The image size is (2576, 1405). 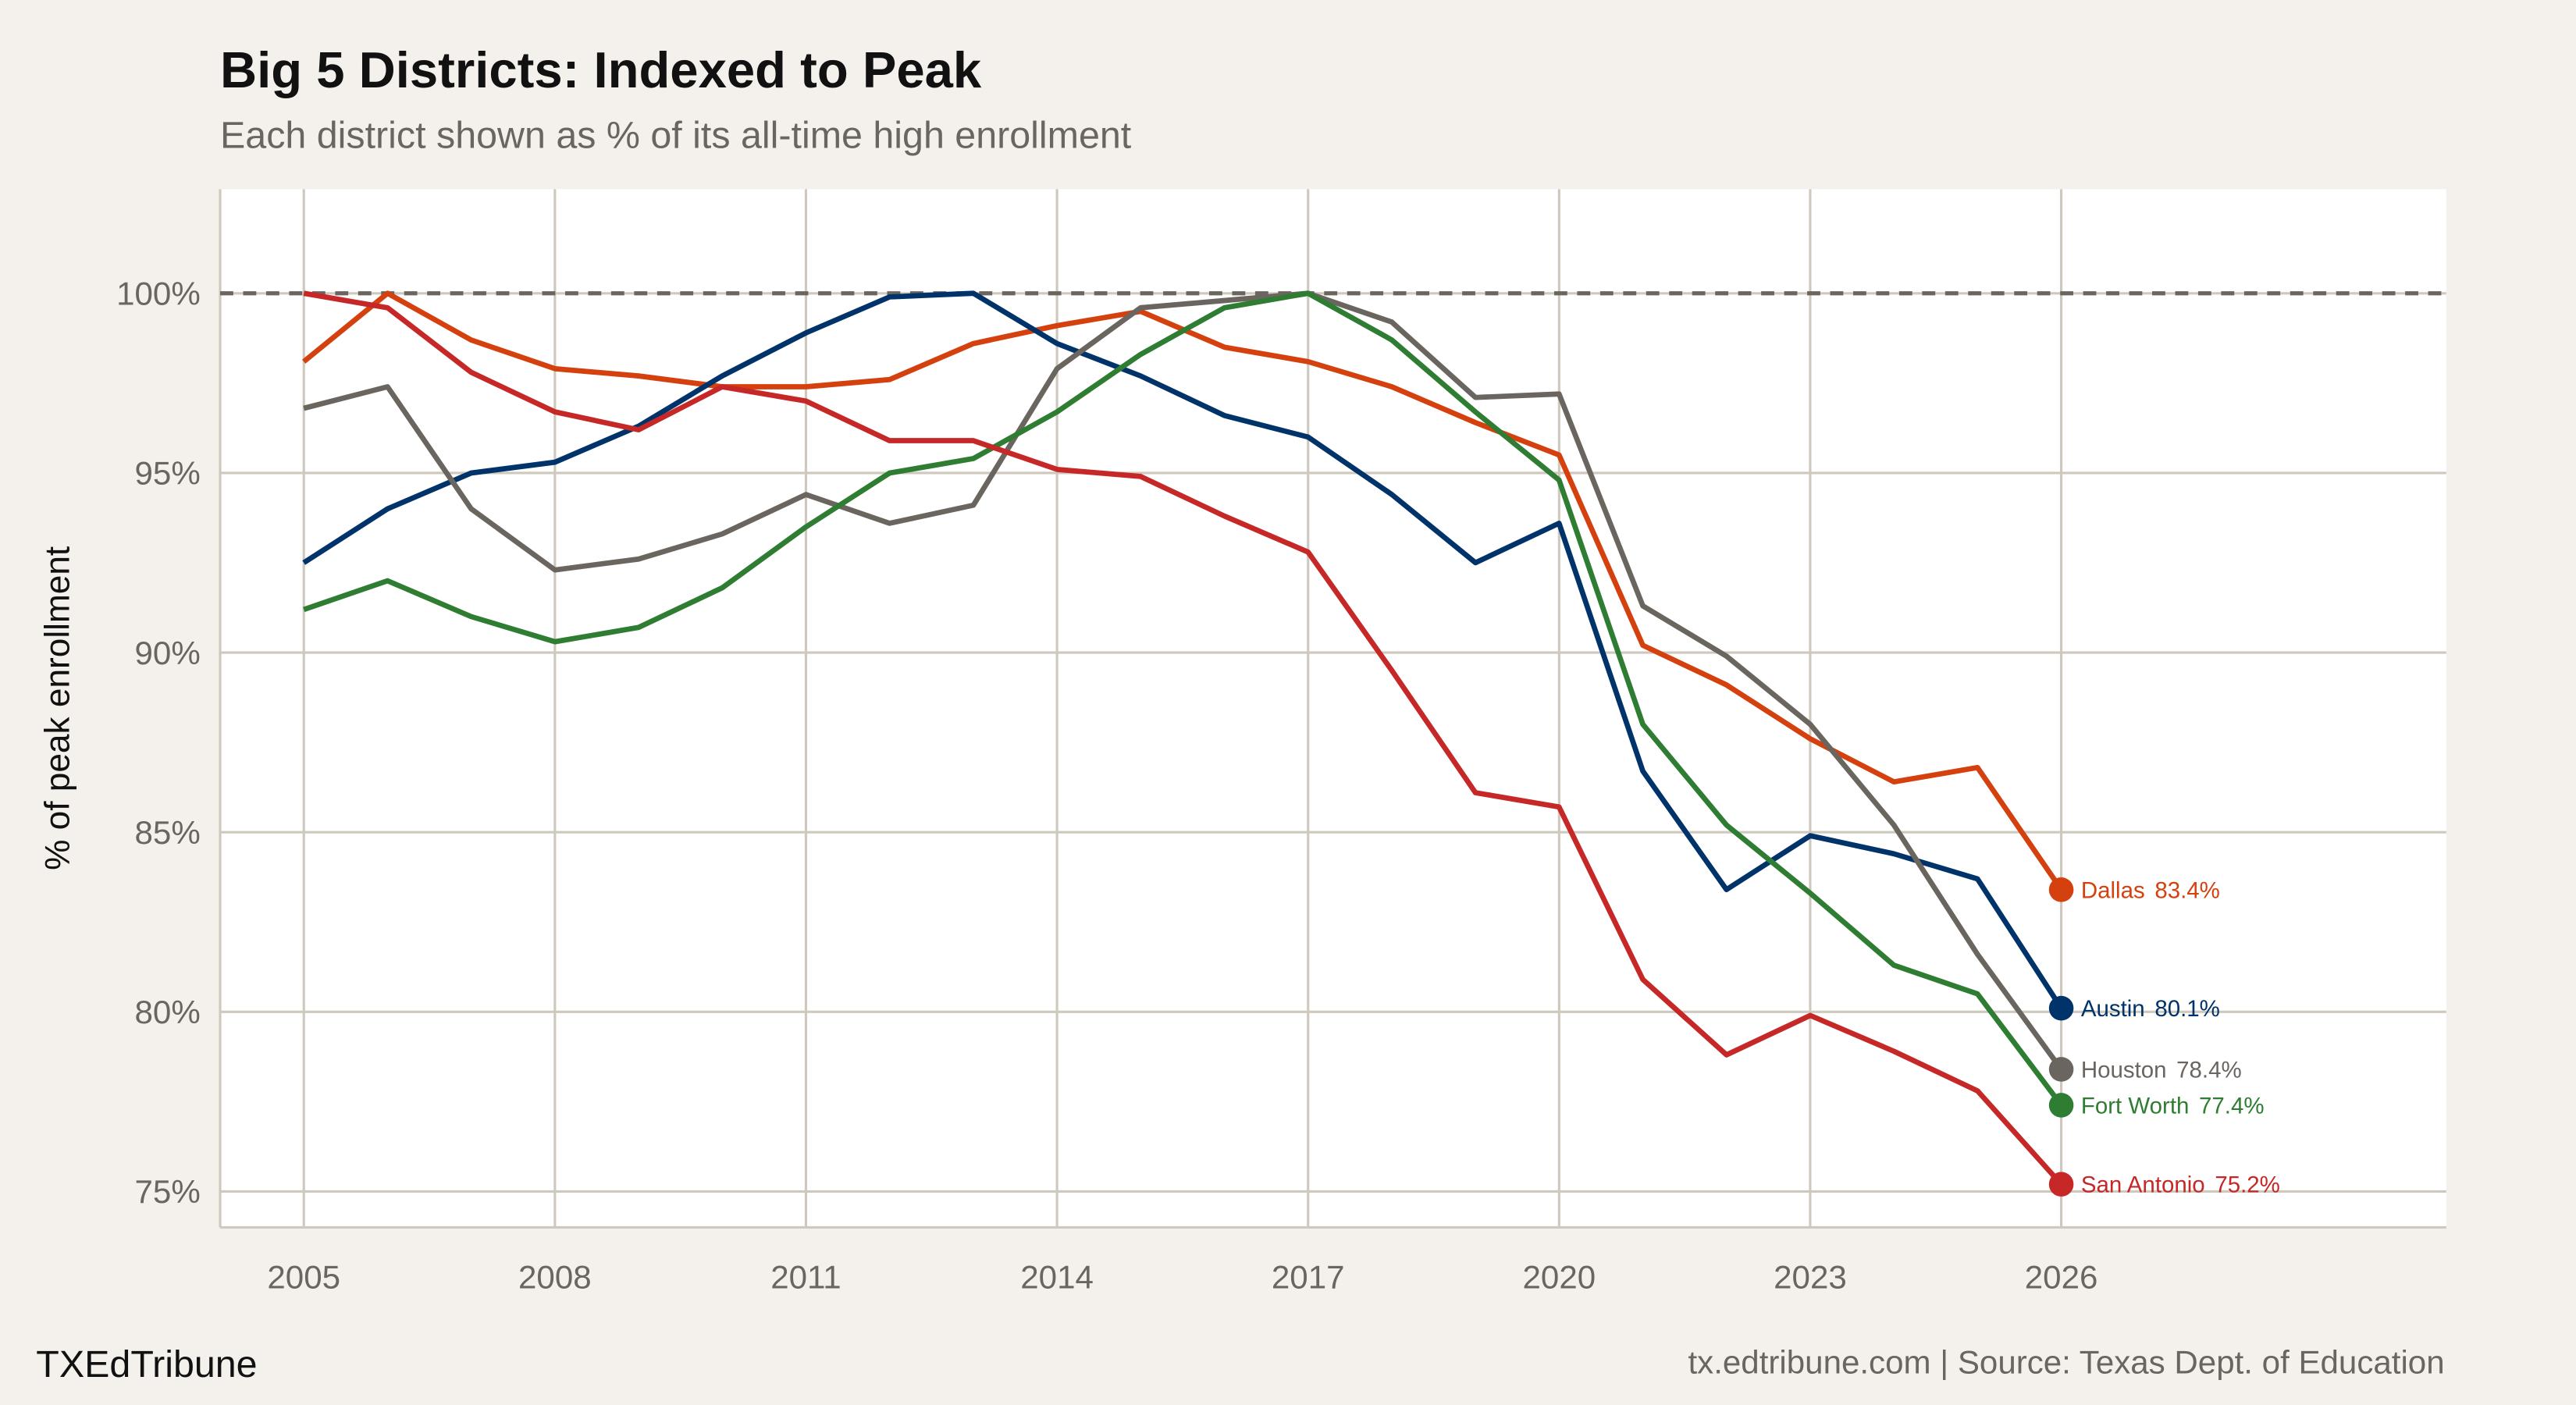 What do you see at coordinates (168, 1012) in the screenshot?
I see `y-tick-label: 80%` at bounding box center [168, 1012].